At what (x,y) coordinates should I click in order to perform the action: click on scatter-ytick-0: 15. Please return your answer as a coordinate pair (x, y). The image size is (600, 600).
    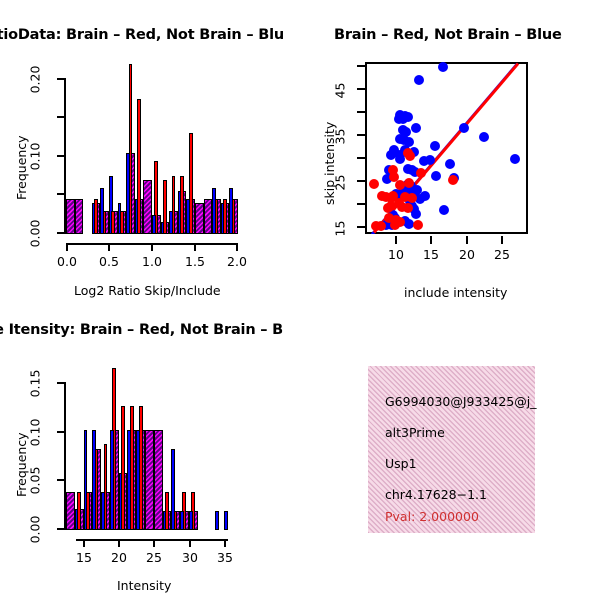
    Looking at the image, I should click on (340, 228).